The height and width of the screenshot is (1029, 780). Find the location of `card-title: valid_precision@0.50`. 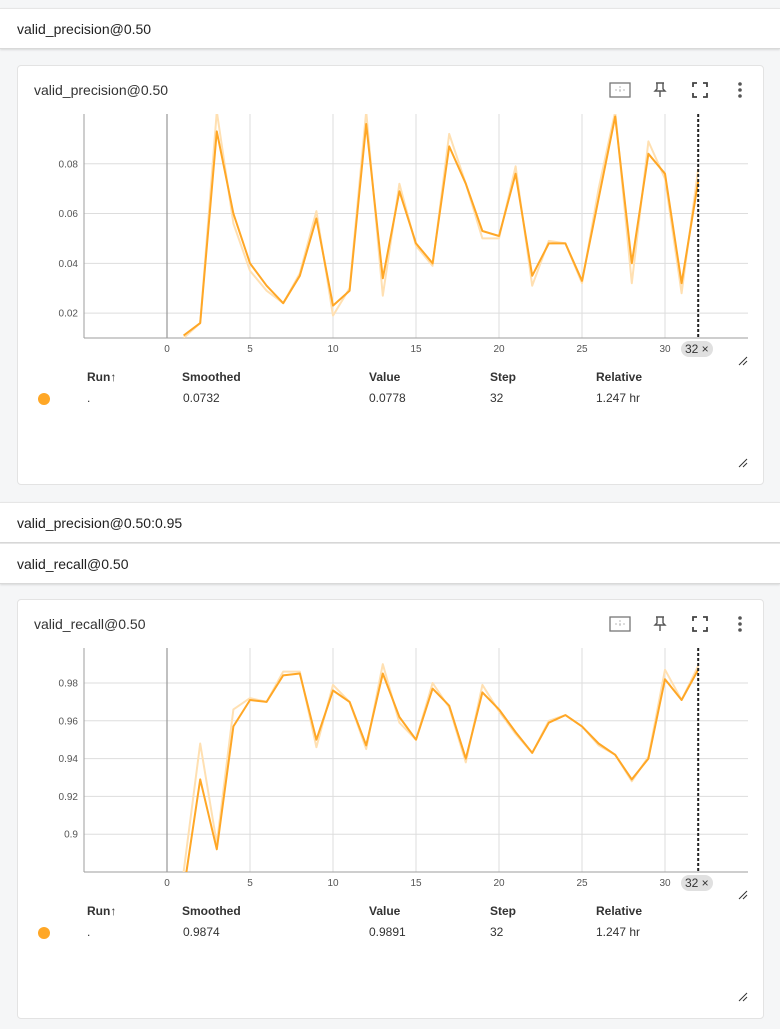

card-title: valid_precision@0.50 is located at coordinates (101, 90).